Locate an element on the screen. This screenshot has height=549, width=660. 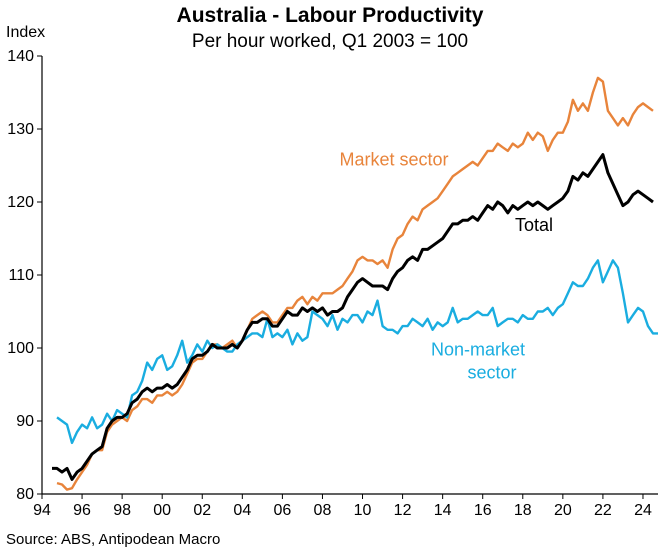
y-tick-label: 90 is located at coordinates (25, 421).